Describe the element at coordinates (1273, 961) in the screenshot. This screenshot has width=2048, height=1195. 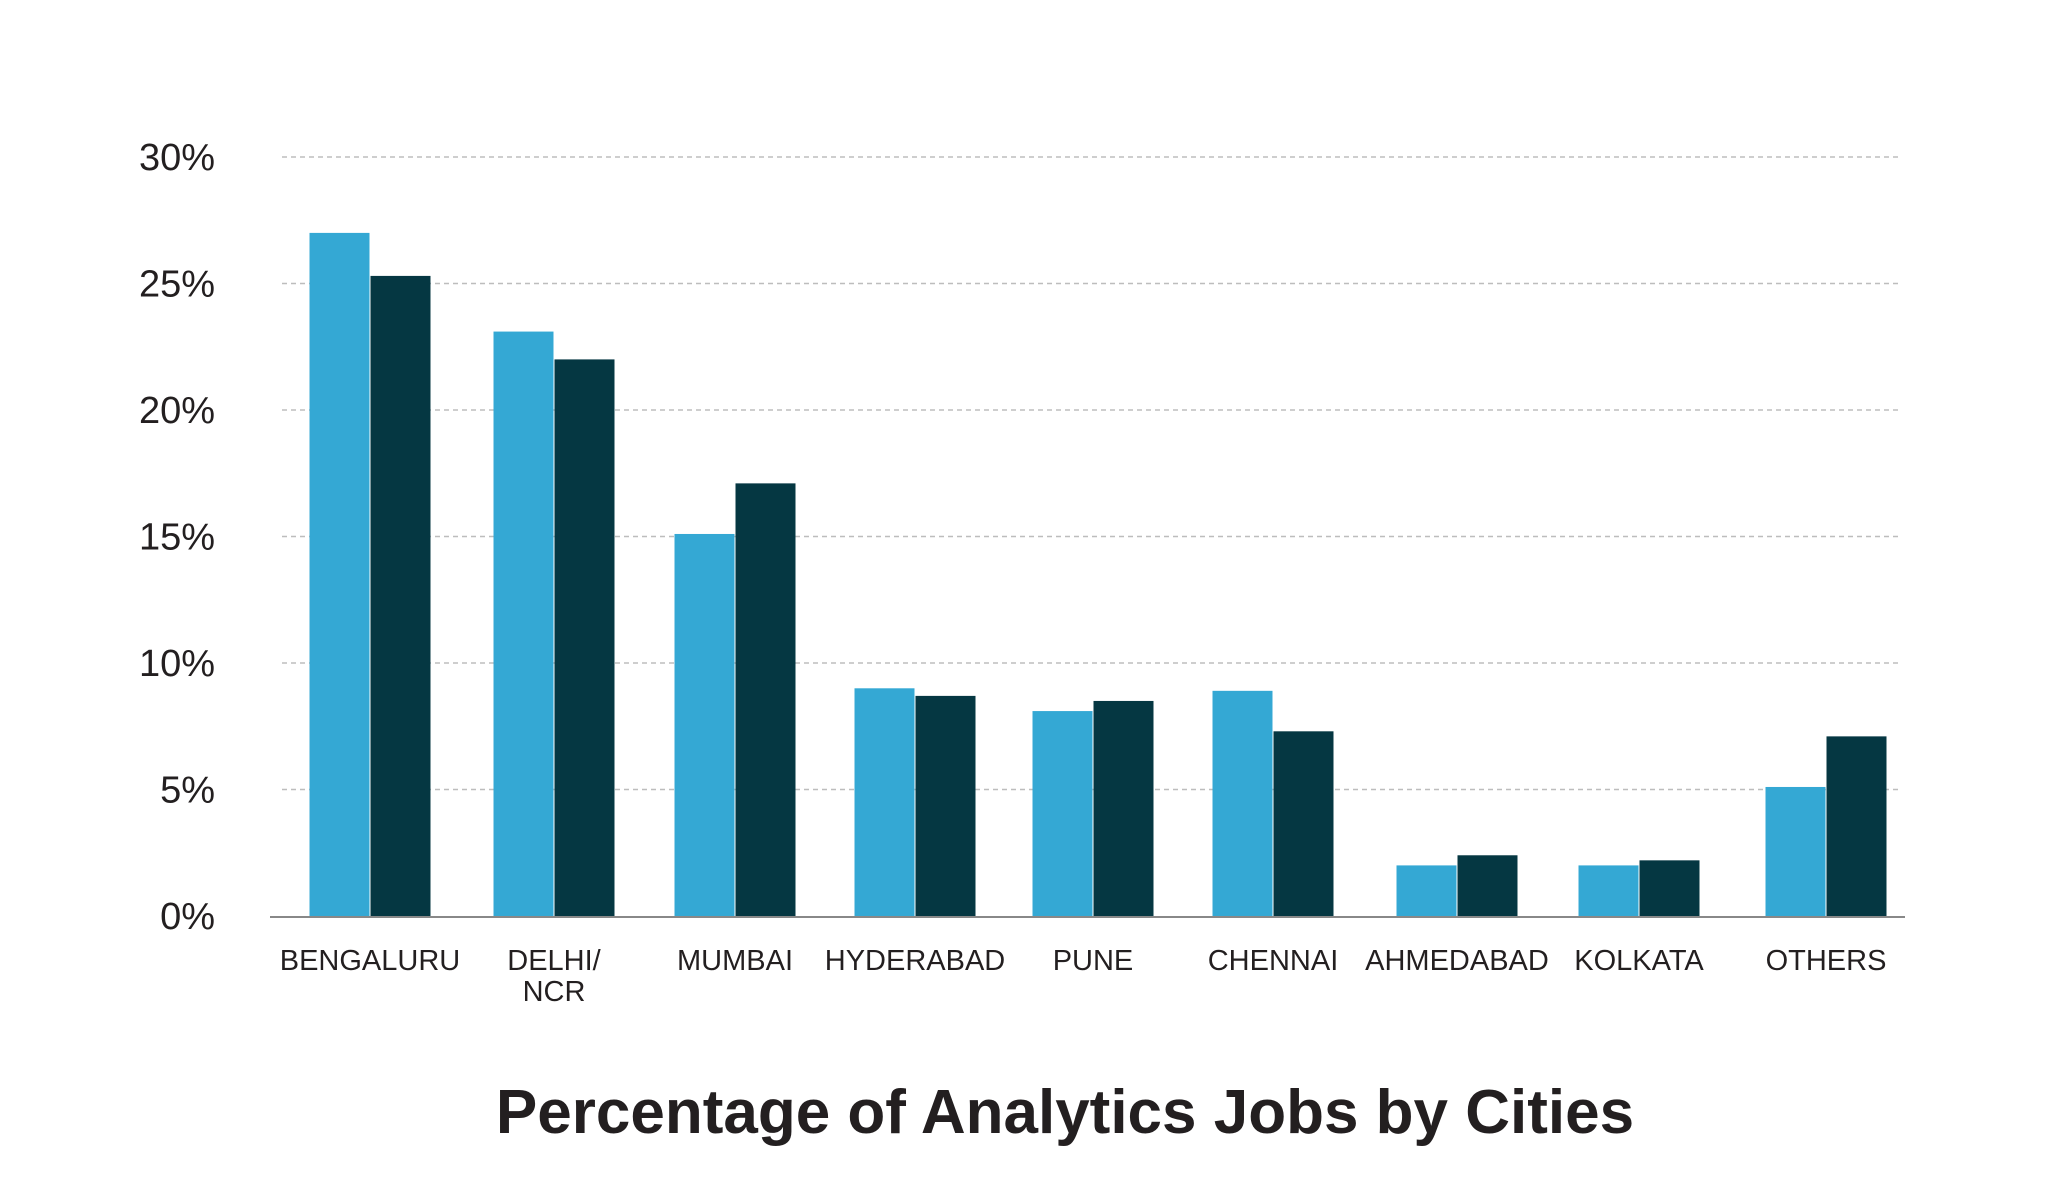
I see `x-category-label: CHENNAI` at that location.